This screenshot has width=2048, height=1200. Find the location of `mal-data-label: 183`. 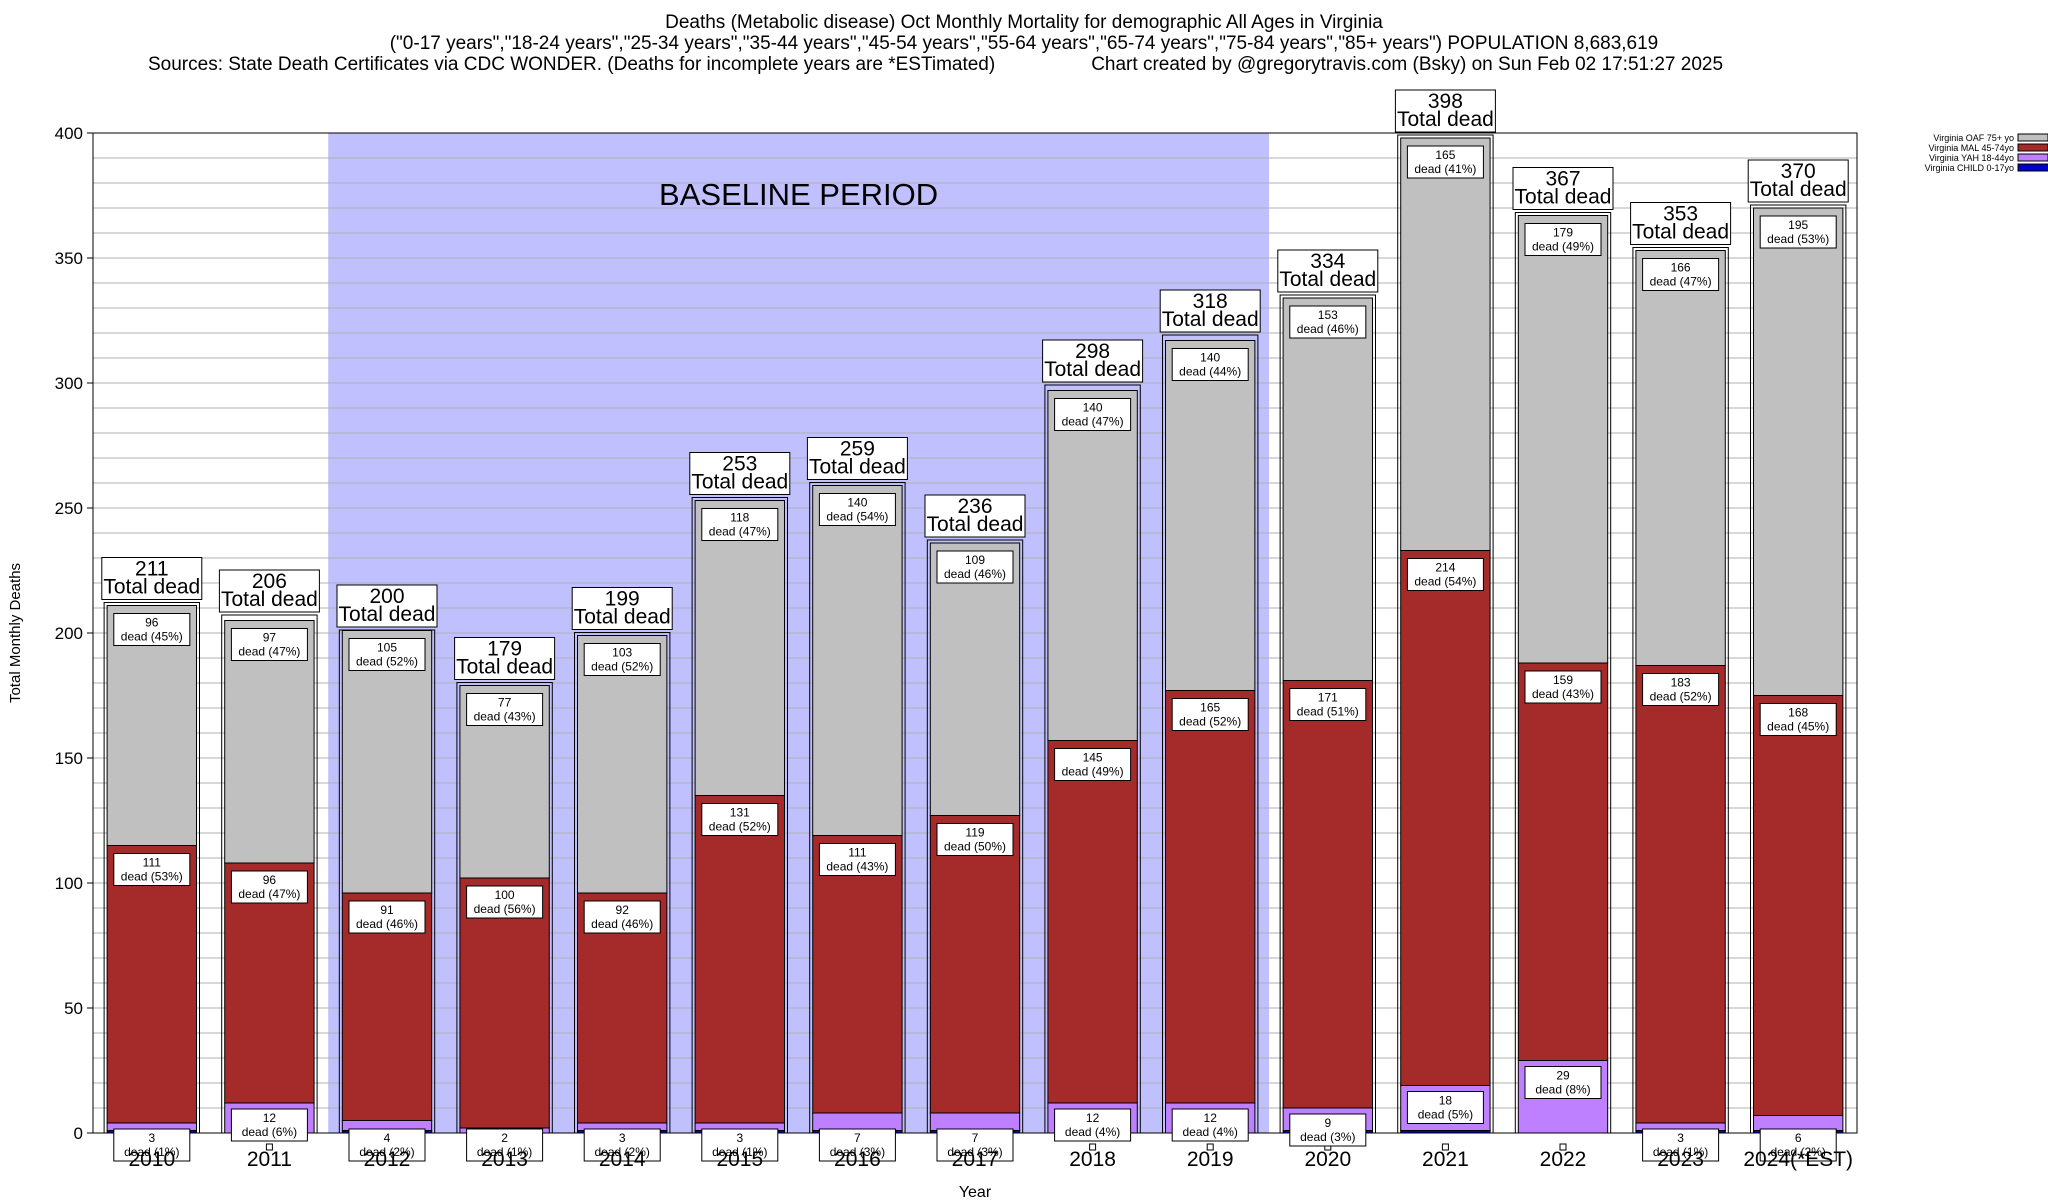

mal-data-label: 183 is located at coordinates (1681, 683).